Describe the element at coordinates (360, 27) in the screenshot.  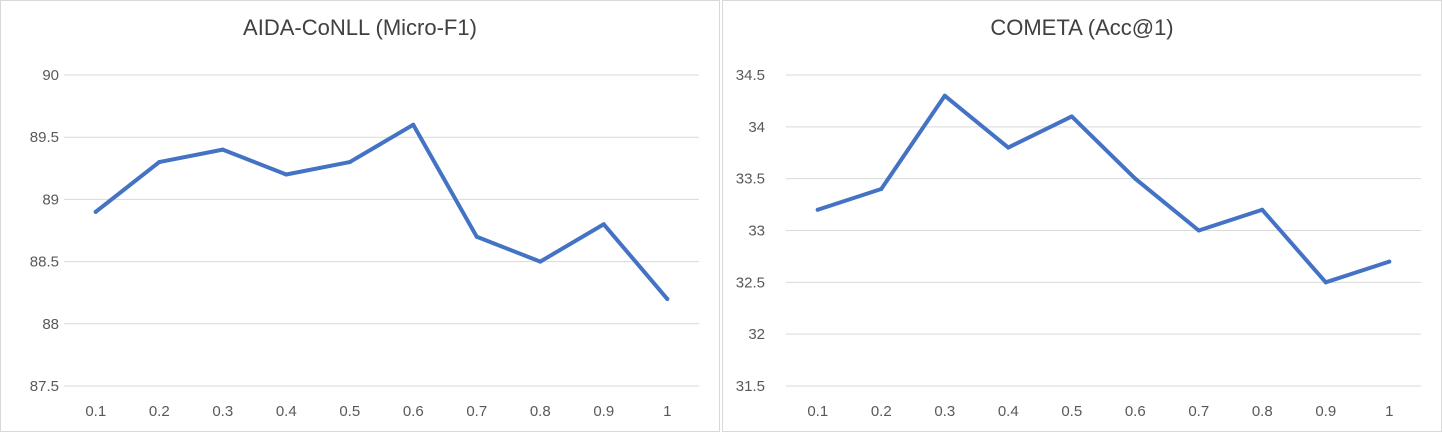
I see `chart-title: AIDA-CoNLL (Micro-F1)` at that location.